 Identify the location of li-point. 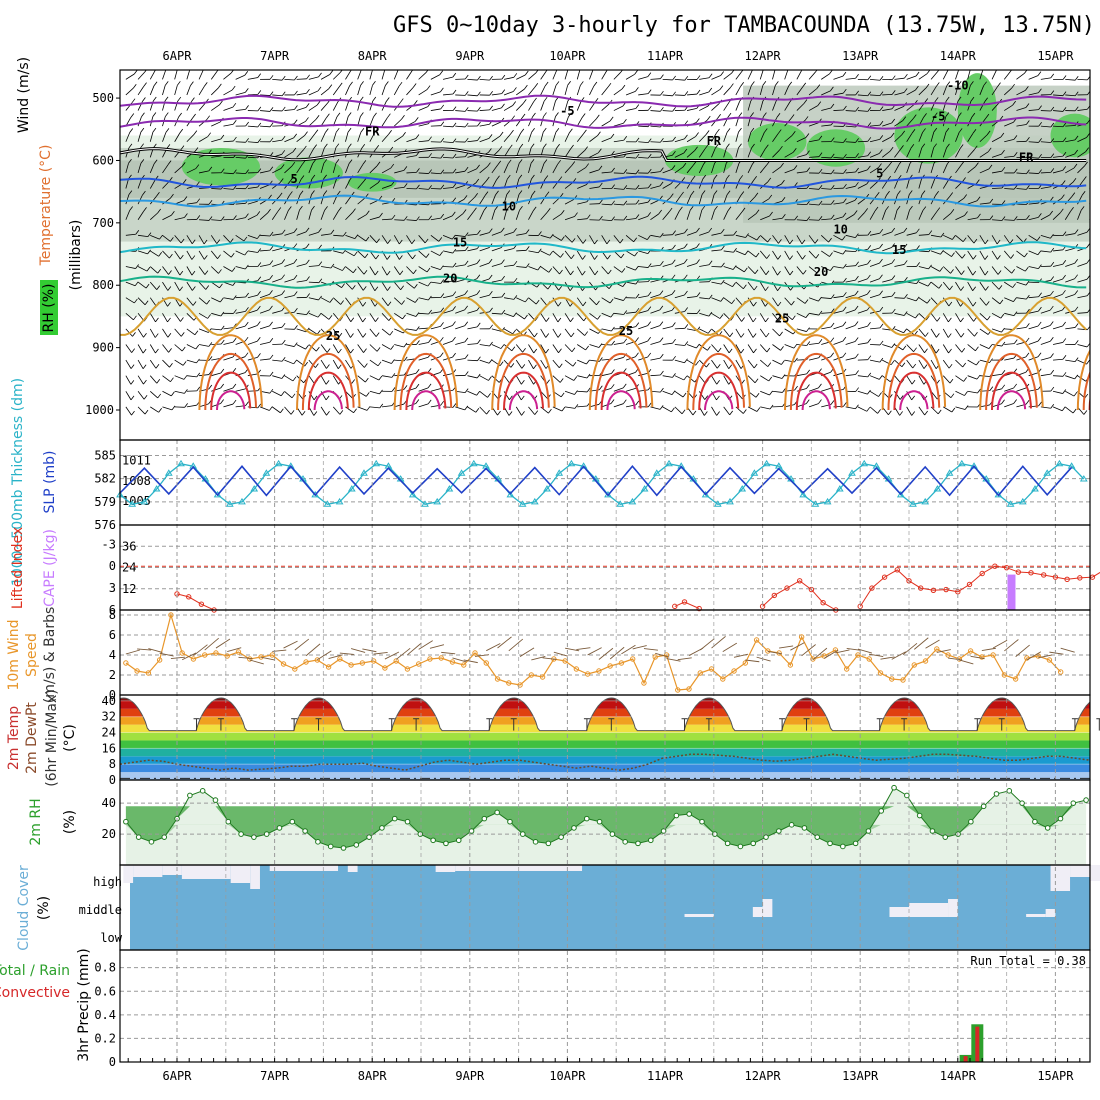
(946, 589).